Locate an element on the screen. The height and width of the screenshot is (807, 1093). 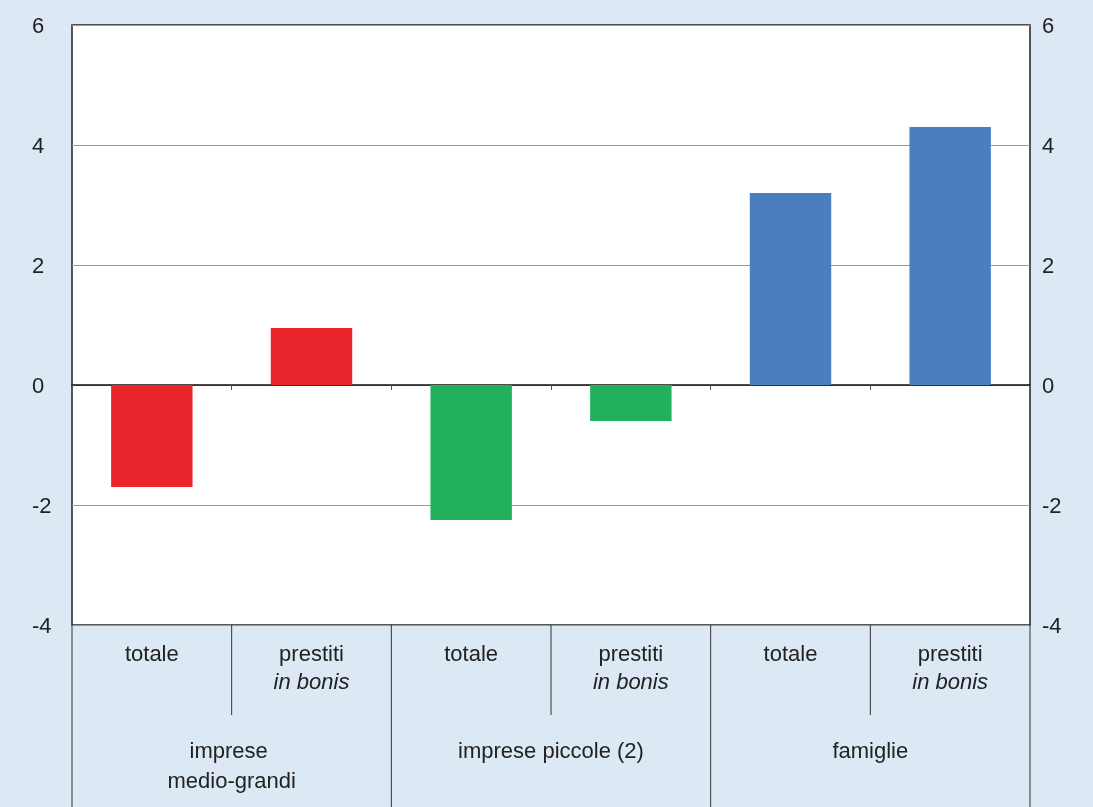
text: famiglie is located at coordinates (870, 750).